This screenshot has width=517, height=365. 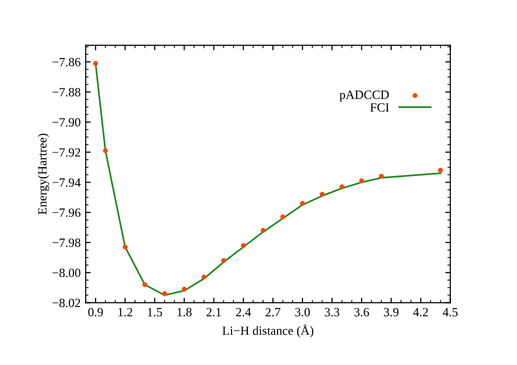 What do you see at coordinates (155, 312) in the screenshot?
I see `x-tick-label: 1.5` at bounding box center [155, 312].